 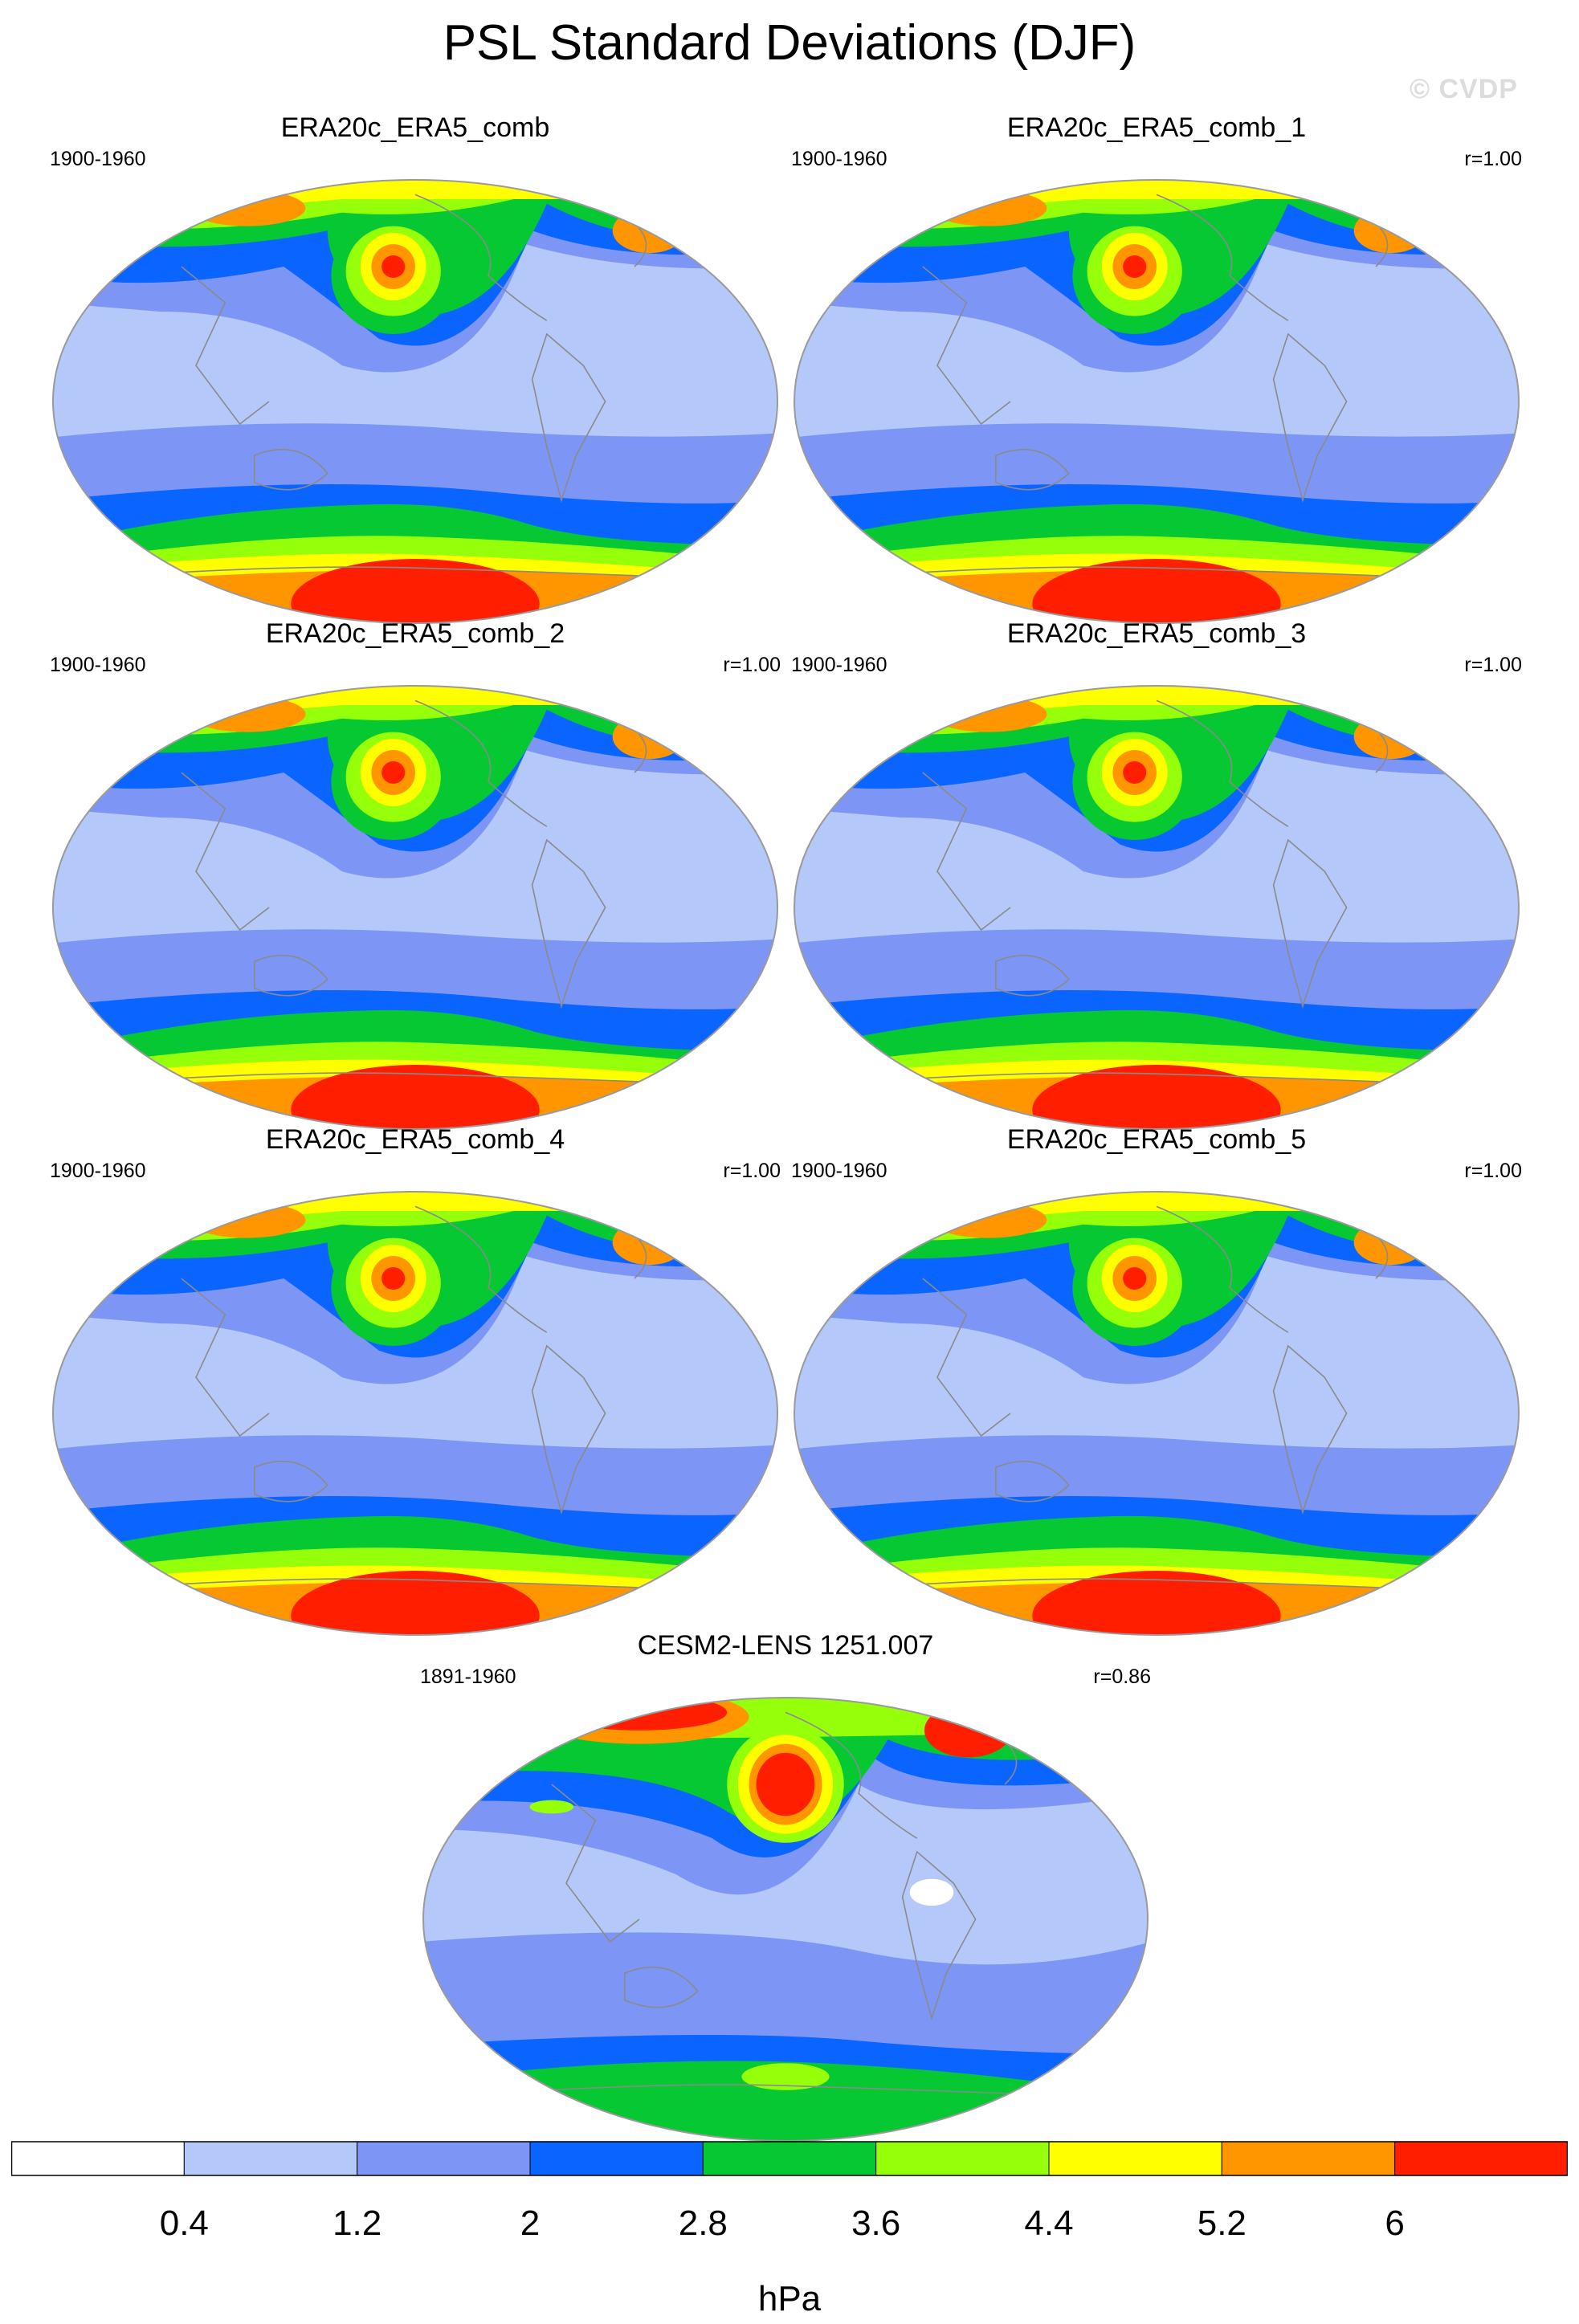 I want to click on map-panel-era20c-era5-comb: ERA20c_ERA5_comb 1900-1960, so click(x=415, y=368).